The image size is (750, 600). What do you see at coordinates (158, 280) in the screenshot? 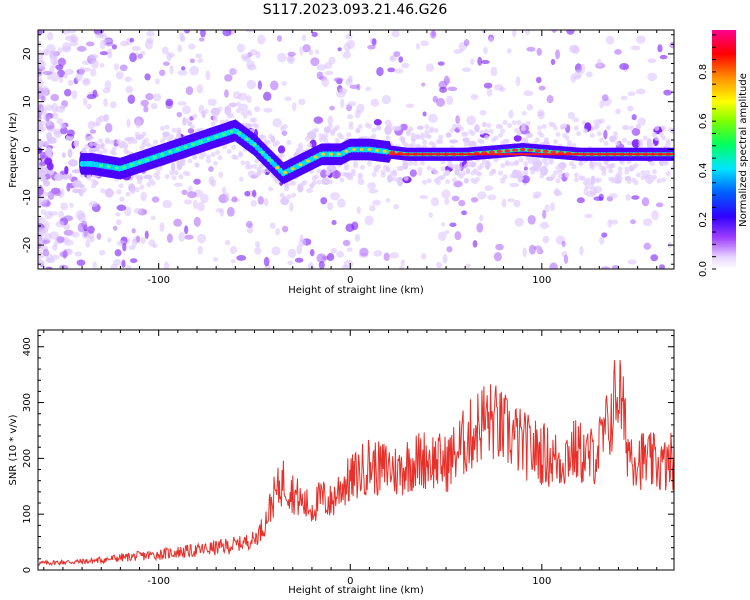
I see `spectrogram-xtick-label: -100` at bounding box center [158, 280].